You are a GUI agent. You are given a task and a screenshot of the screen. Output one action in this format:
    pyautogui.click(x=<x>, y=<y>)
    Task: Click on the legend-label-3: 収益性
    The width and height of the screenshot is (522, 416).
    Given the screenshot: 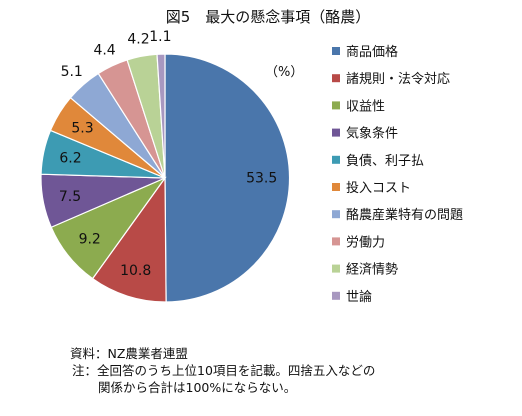 What is the action you would take?
    pyautogui.click(x=365, y=106)
    